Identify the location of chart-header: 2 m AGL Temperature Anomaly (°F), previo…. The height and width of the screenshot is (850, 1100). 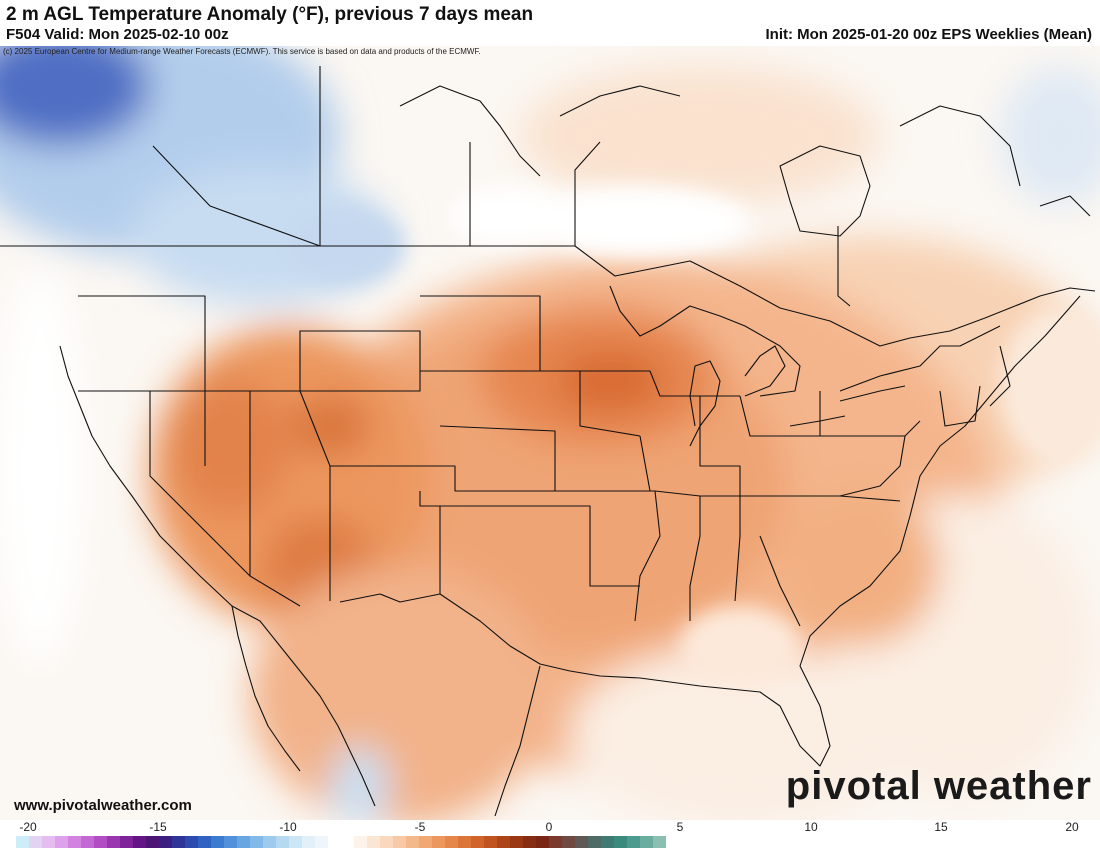
(550, 23).